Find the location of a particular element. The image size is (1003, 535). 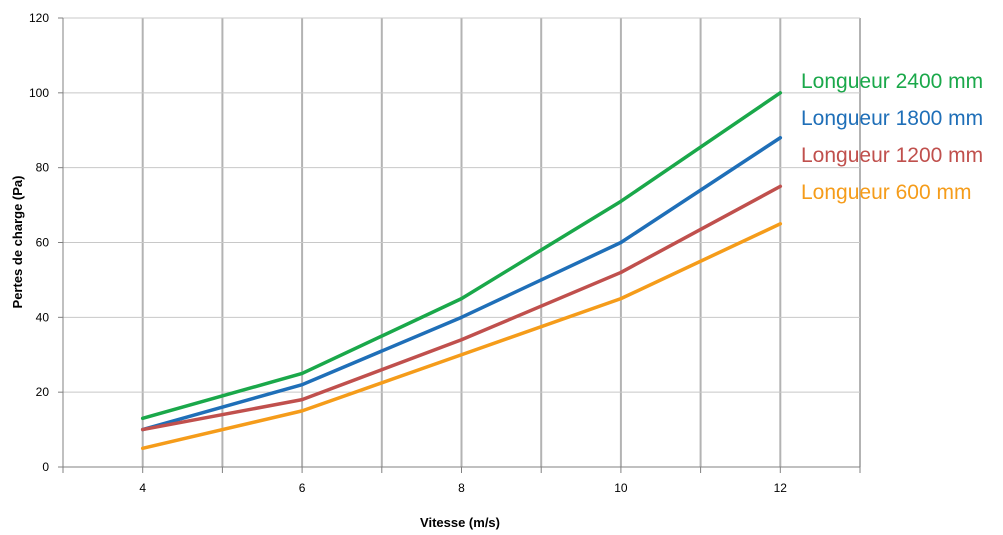

y-tick-label: 80 is located at coordinates (43, 168).